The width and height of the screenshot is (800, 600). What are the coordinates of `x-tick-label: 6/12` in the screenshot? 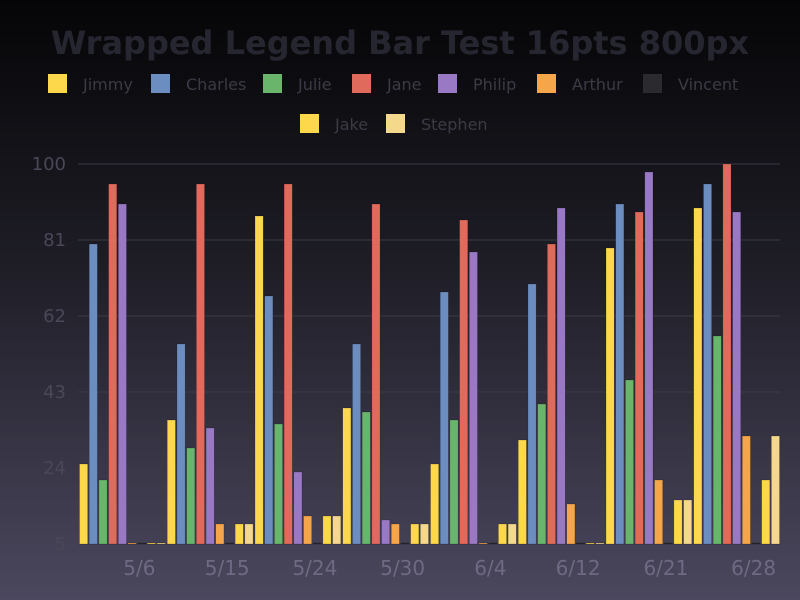 It's located at (578, 568).